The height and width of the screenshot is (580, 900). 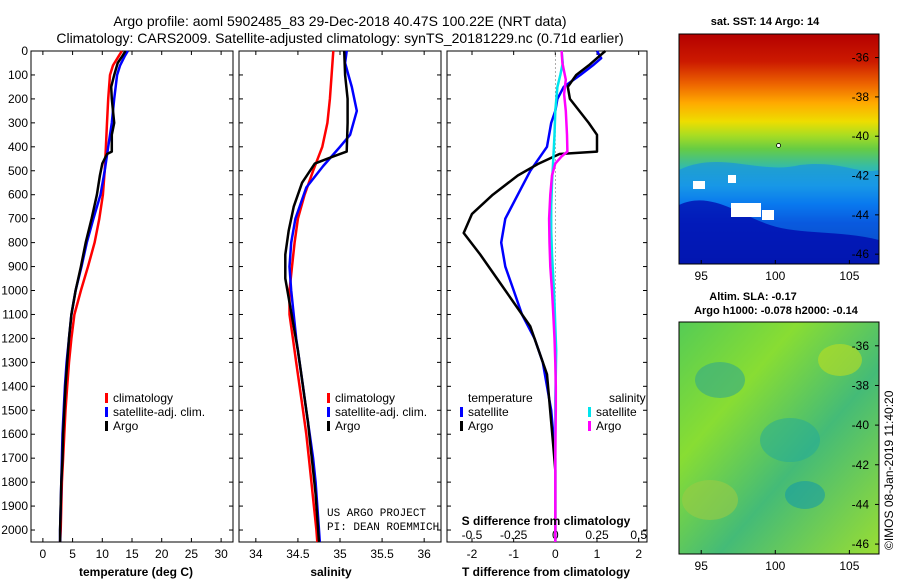 I want to click on depth-tick-label: 1000, so click(x=14, y=291).